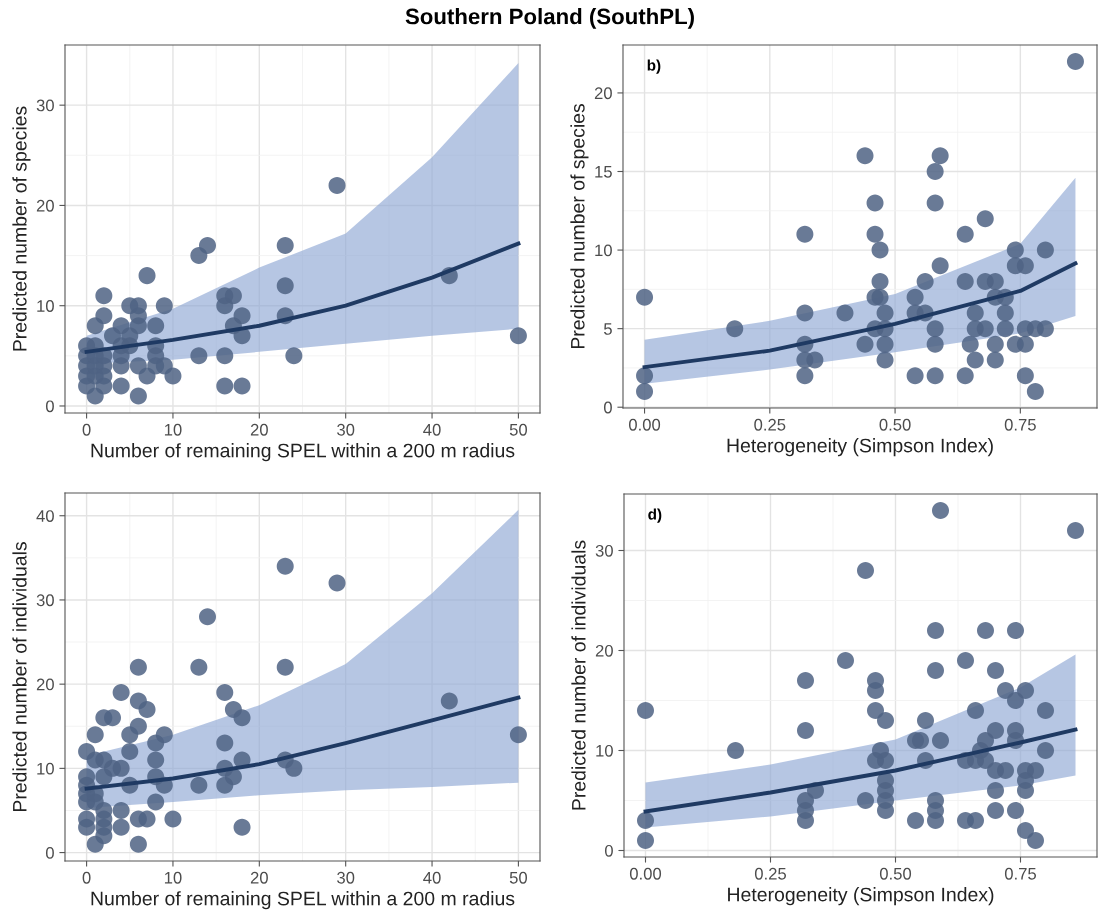  Describe the element at coordinates (607, 329) in the screenshot. I see `y-tick-label: 5` at that location.